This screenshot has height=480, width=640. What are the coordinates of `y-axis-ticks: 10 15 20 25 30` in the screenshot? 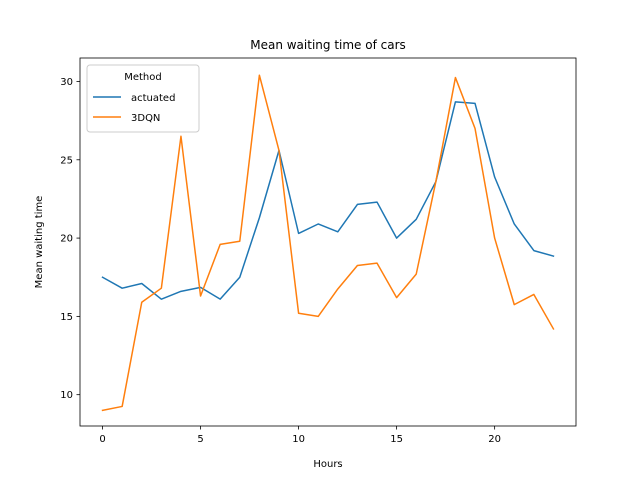 It's located at (70, 239).